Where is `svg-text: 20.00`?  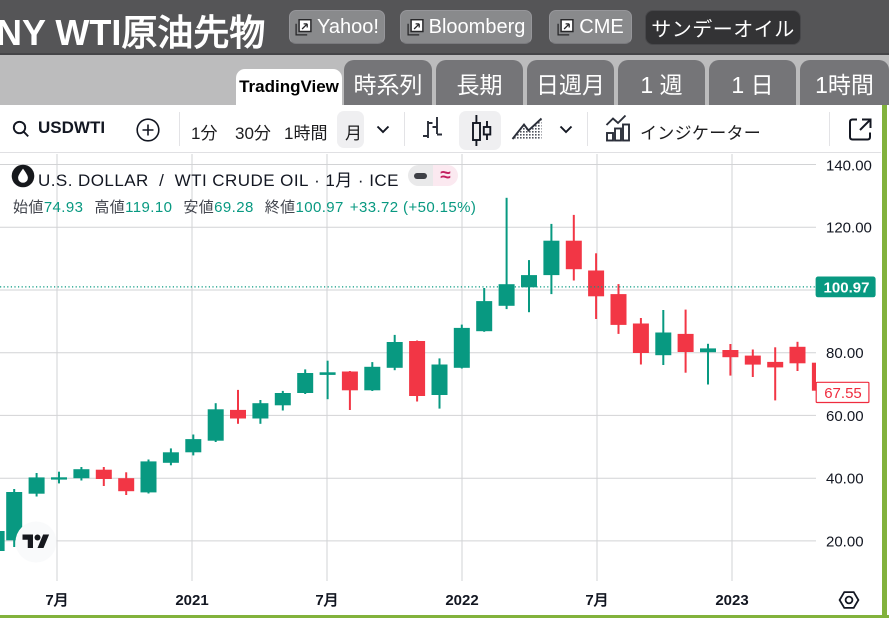 svg-text: 20.00 is located at coordinates (845, 541).